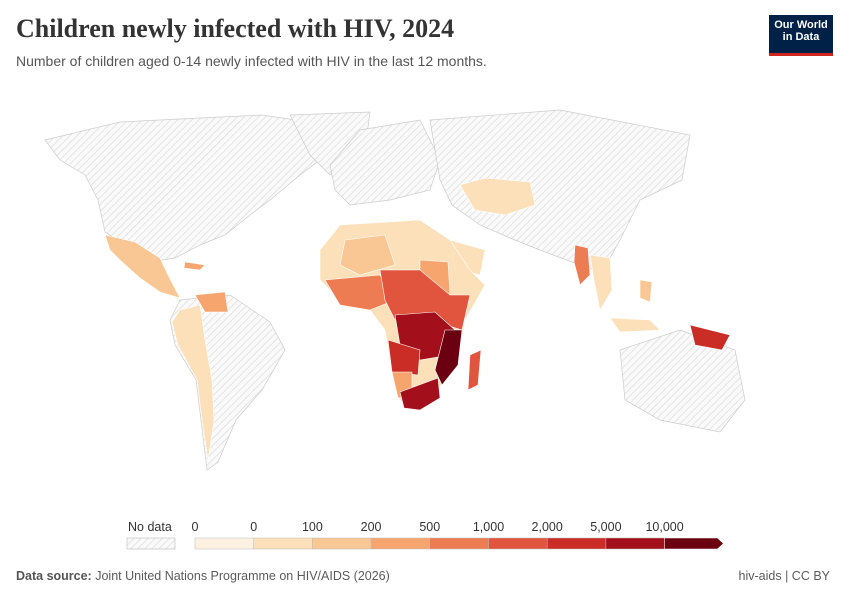  I want to click on legend-label: 5,000, so click(605, 527).